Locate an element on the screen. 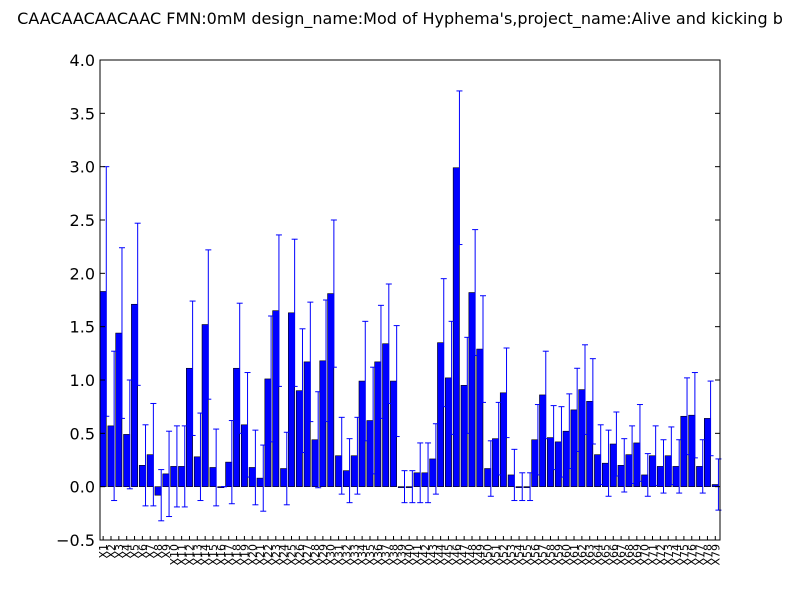 Image resolution: width=800 pixels, height=600 pixels. bar-x8 is located at coordinates (158, 491).